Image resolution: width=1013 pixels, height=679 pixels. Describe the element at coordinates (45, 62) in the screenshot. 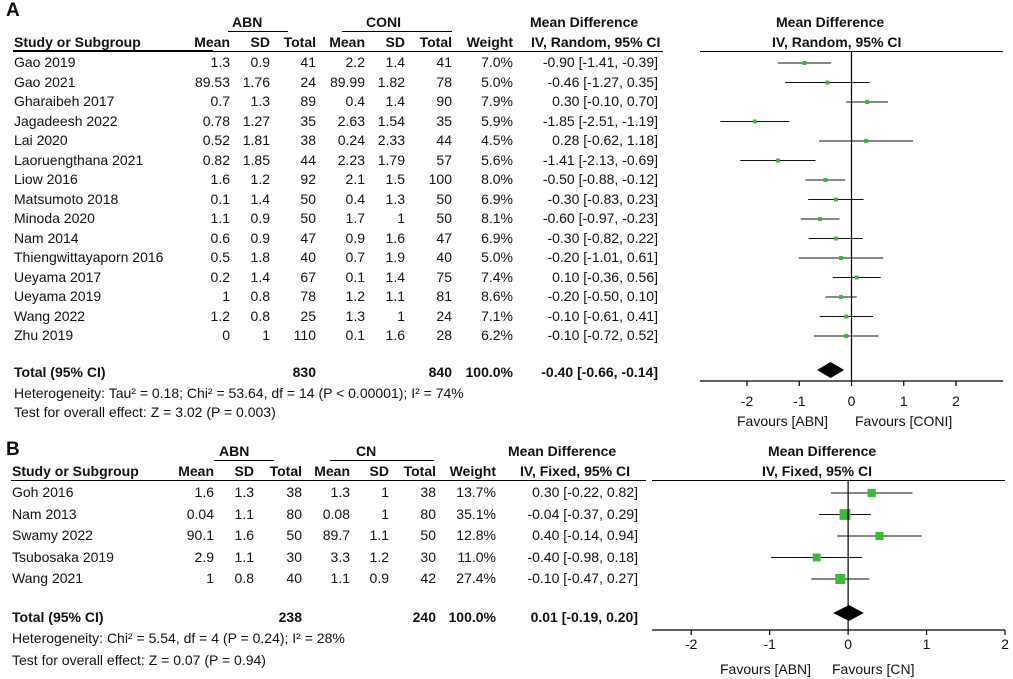

I see `study-name: Gao 2019` at that location.